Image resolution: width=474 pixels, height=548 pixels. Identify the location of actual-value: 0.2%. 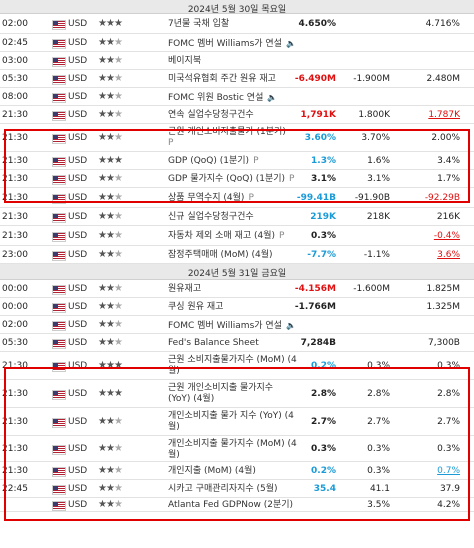
(323, 366).